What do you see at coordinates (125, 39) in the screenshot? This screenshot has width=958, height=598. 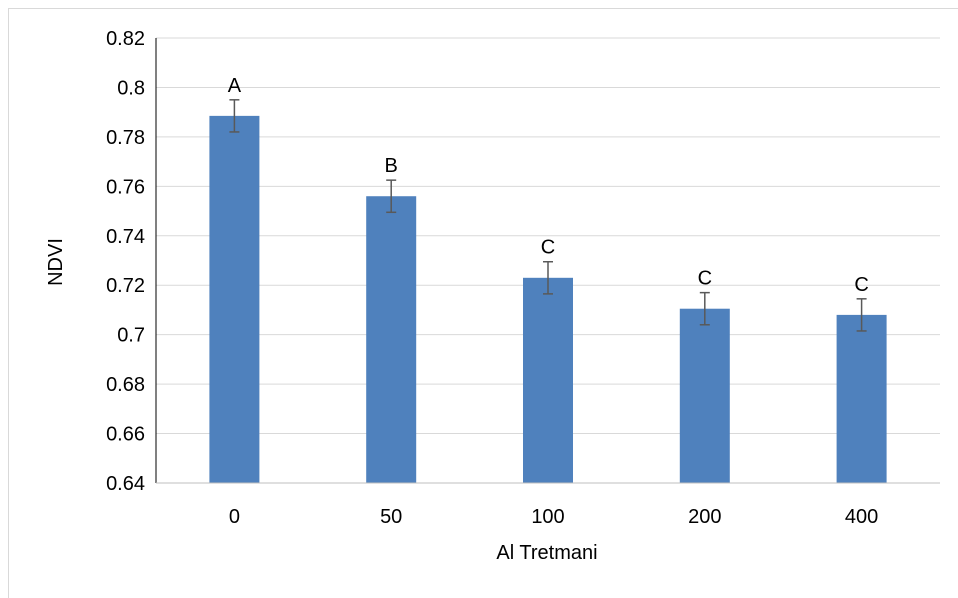 I see `y-tick-label: 0.82` at bounding box center [125, 39].